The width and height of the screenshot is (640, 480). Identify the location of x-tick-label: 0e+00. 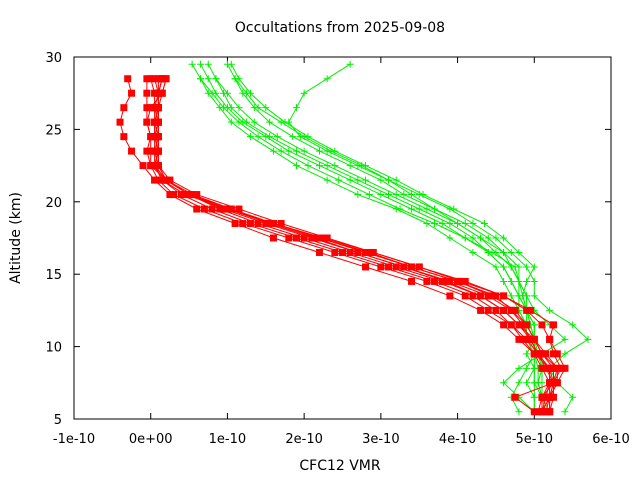
(151, 439).